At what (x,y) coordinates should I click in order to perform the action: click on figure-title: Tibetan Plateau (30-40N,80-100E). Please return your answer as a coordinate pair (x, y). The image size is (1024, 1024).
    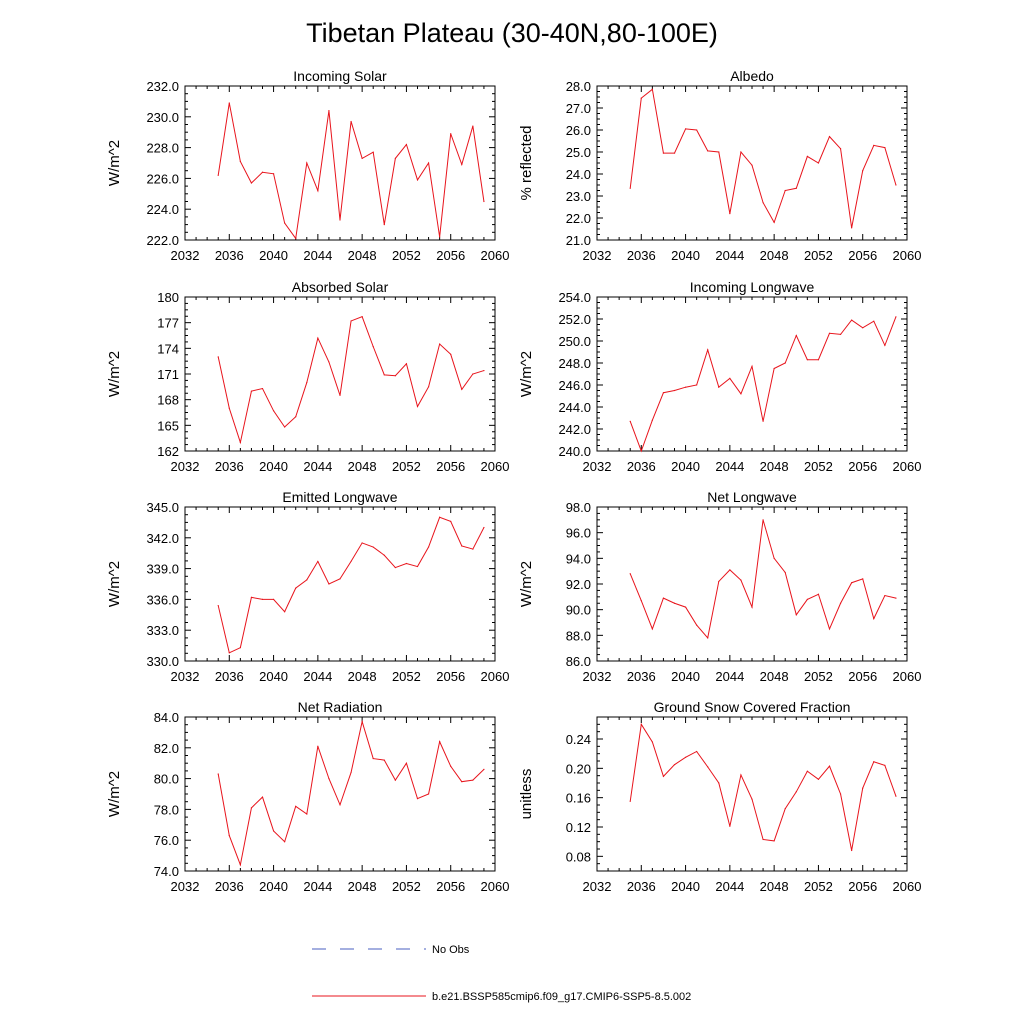
    Looking at the image, I should click on (512, 33).